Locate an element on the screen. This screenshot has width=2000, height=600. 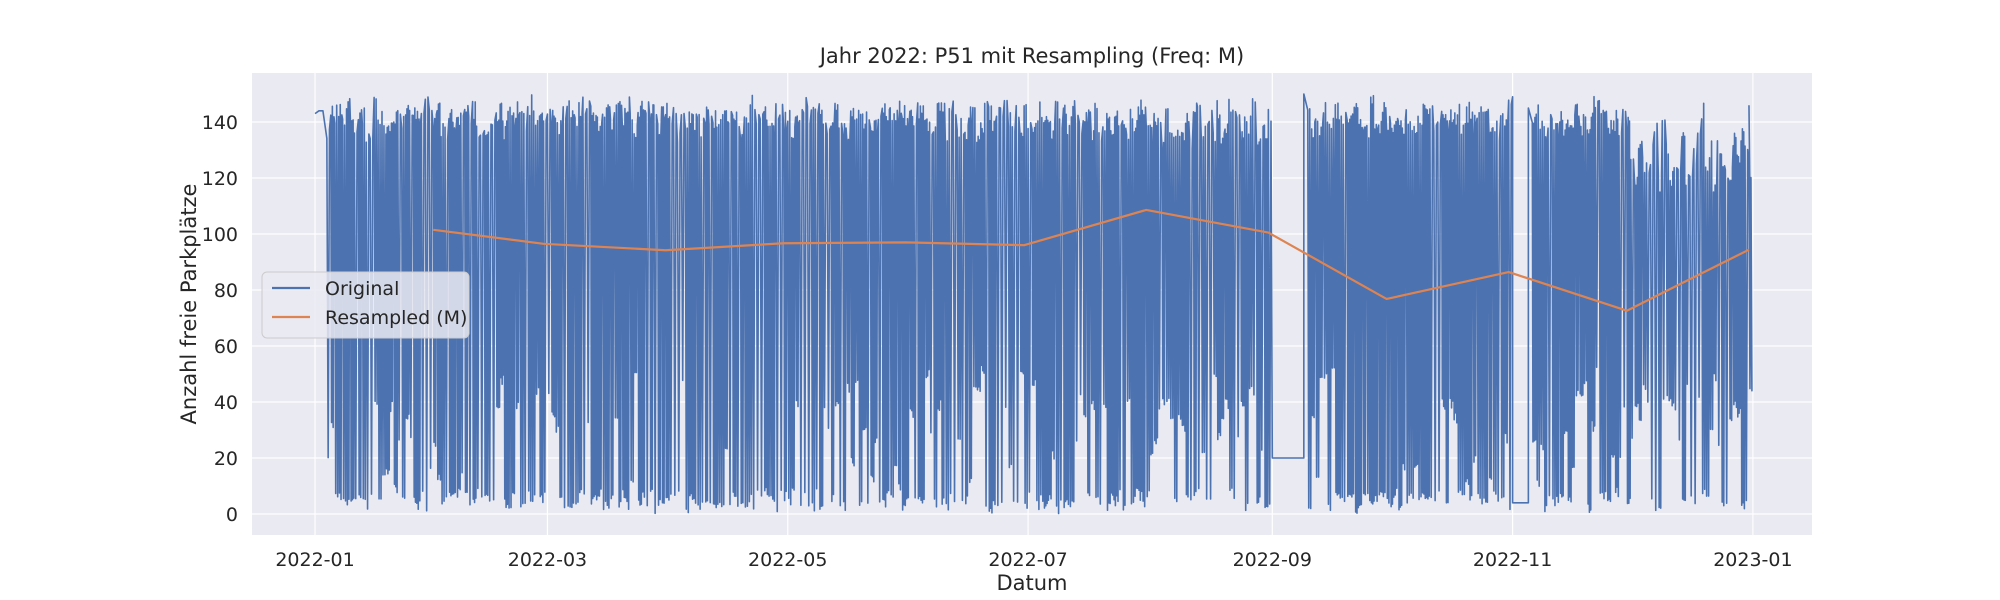
legend-label-resampled: Resampled (M) is located at coordinates (396, 318).